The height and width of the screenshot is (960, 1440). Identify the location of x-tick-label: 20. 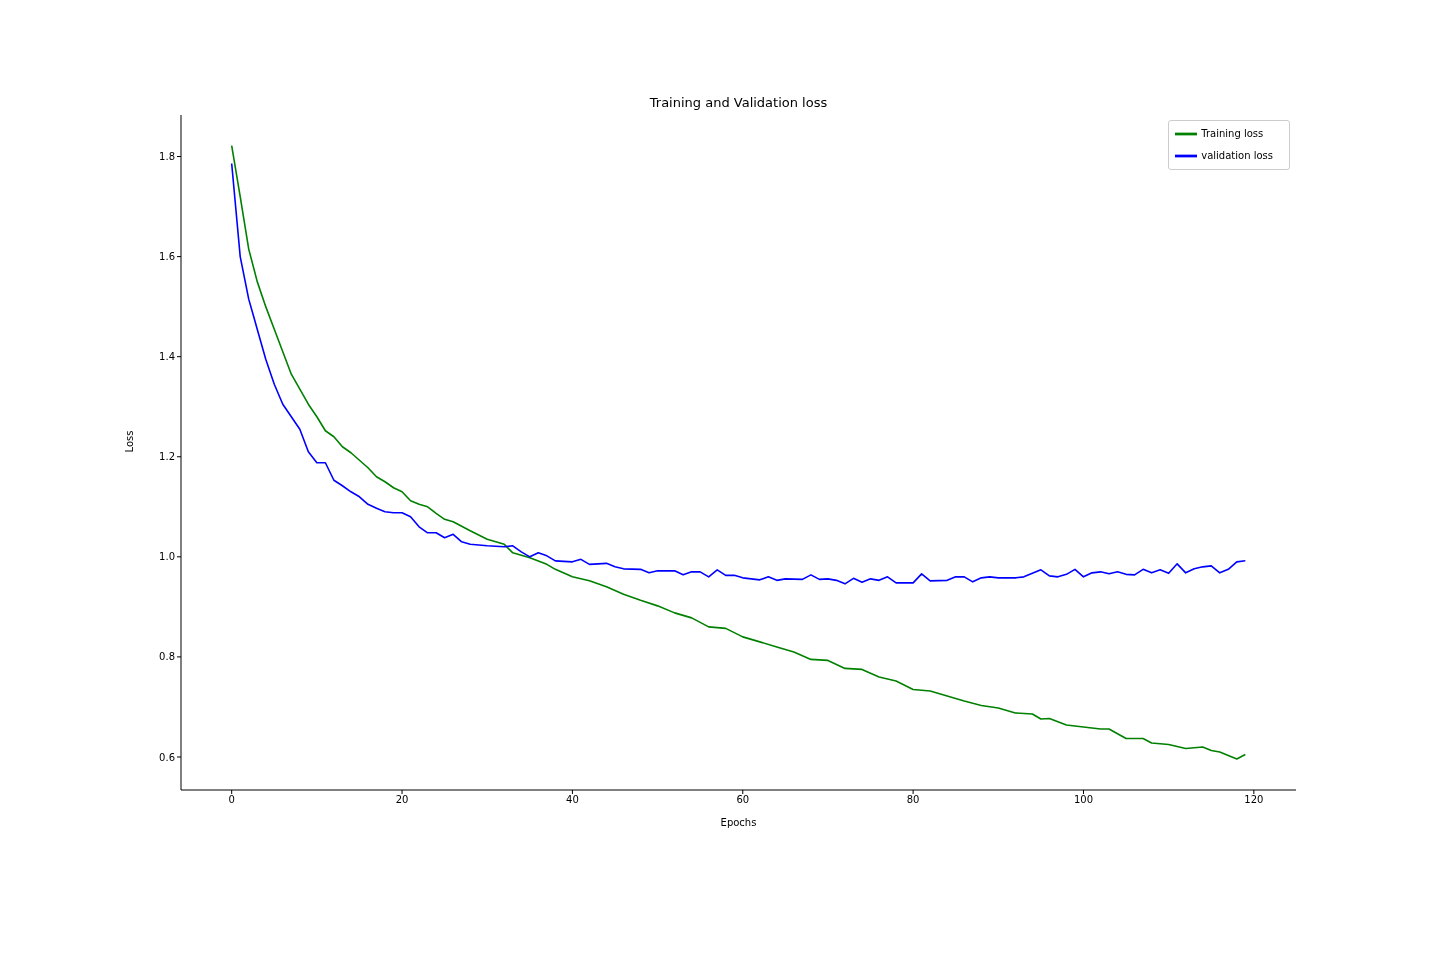
(402, 800).